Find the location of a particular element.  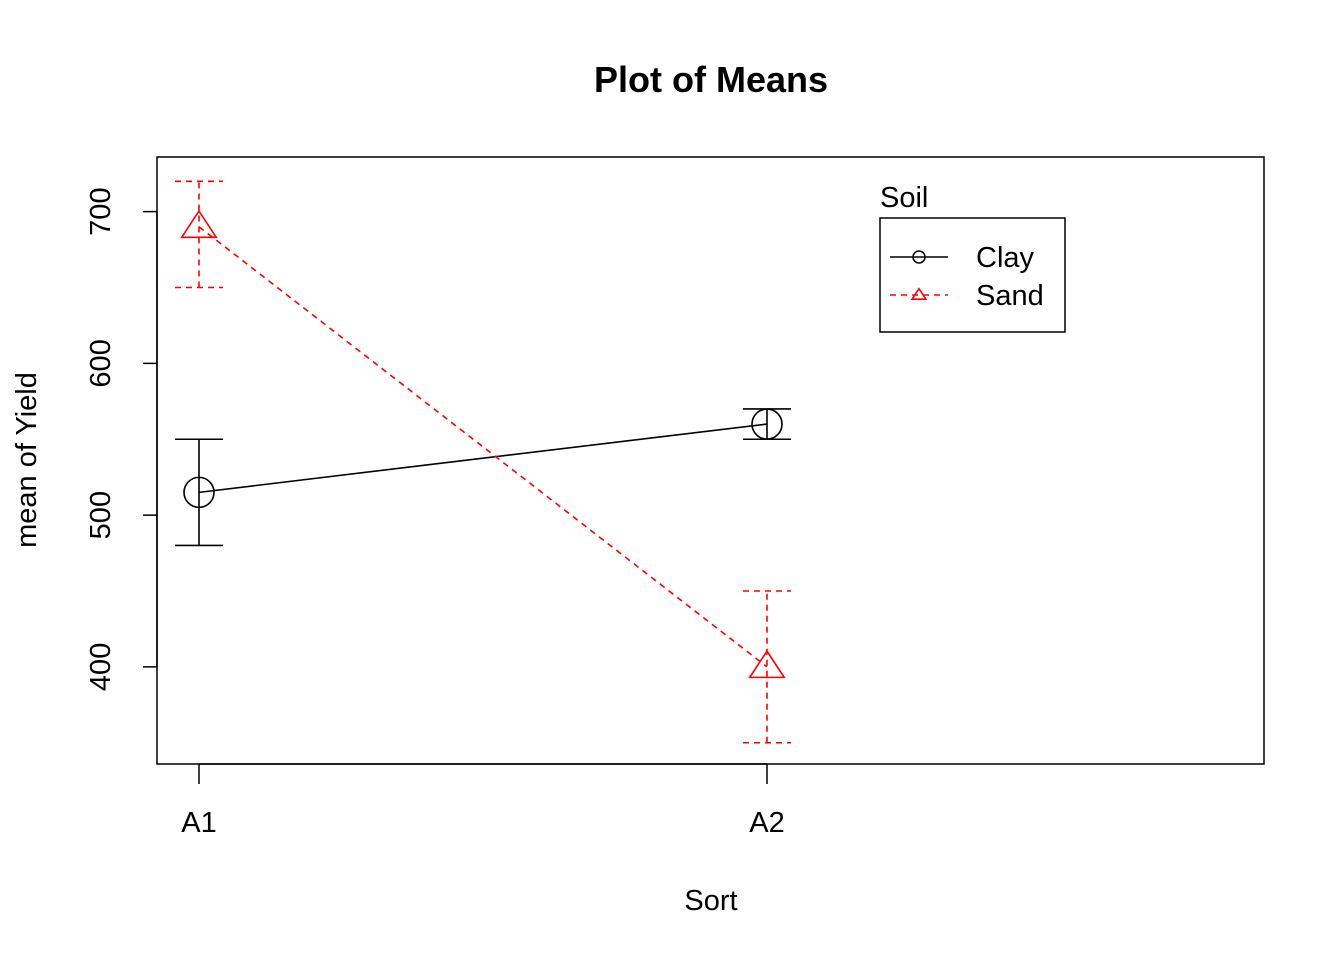

y-tick-label: 600 is located at coordinates (101, 363).